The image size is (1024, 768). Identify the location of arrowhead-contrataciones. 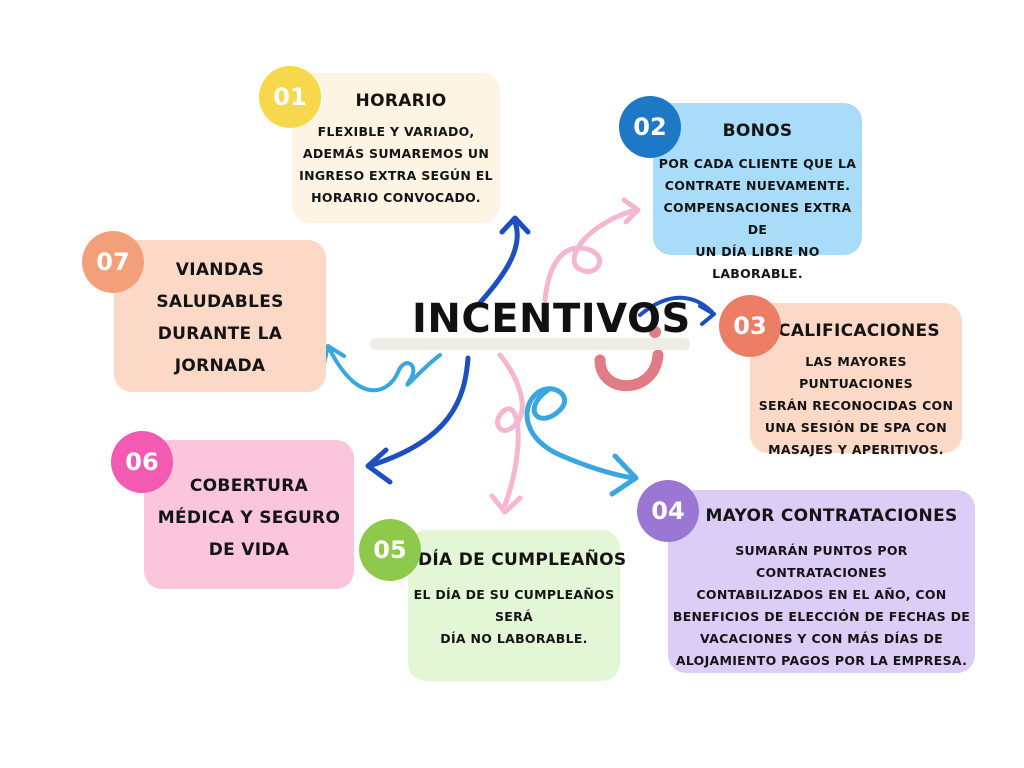
(624, 475).